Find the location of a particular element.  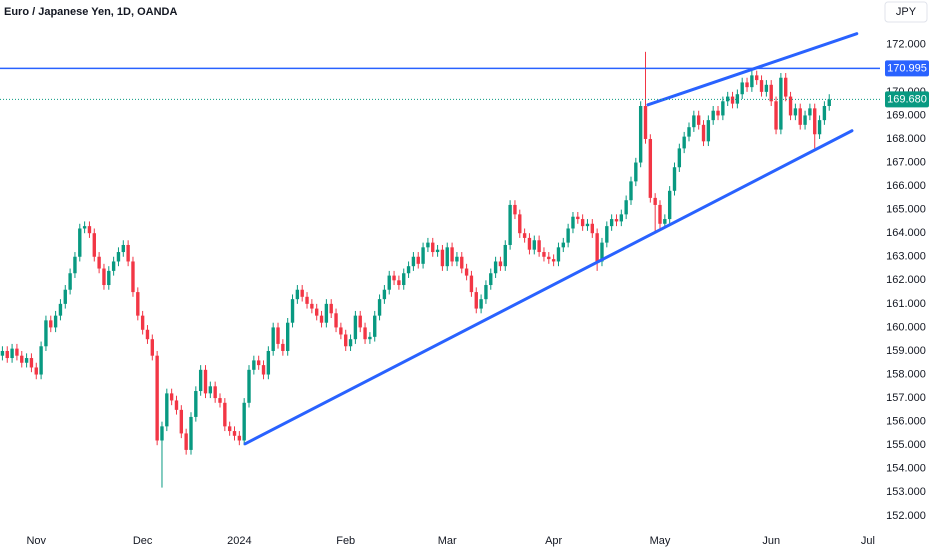

y-tick-label: 152.000 is located at coordinates (906, 516).